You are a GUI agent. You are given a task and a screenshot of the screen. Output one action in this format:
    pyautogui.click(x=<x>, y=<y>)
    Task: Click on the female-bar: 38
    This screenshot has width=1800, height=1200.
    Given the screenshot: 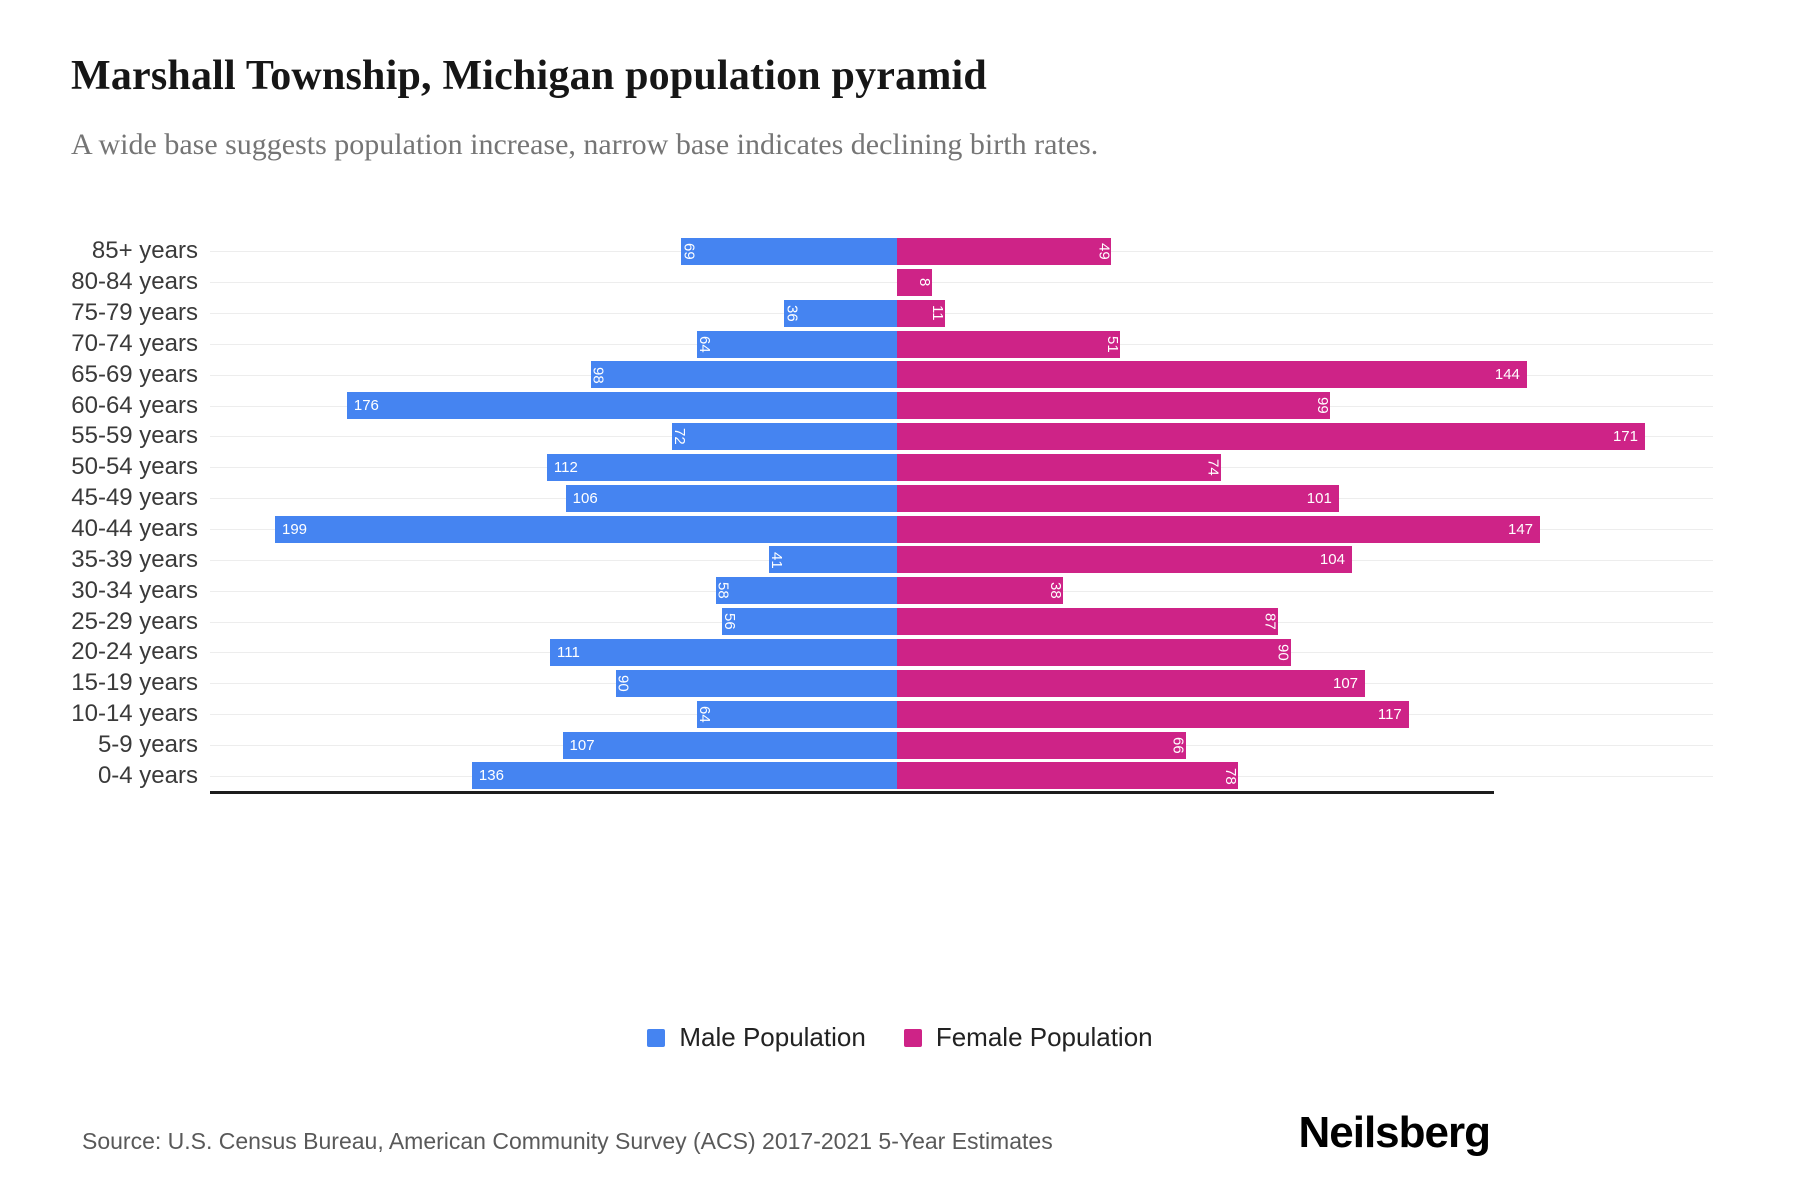 What is the action you would take?
    pyautogui.click(x=981, y=591)
    